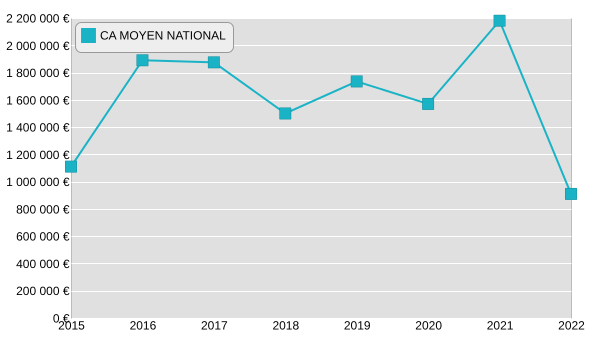 Image resolution: width=600 pixels, height=350 pixels. What do you see at coordinates (572, 325) in the screenshot?
I see `x-tick-label: 2022` at bounding box center [572, 325].